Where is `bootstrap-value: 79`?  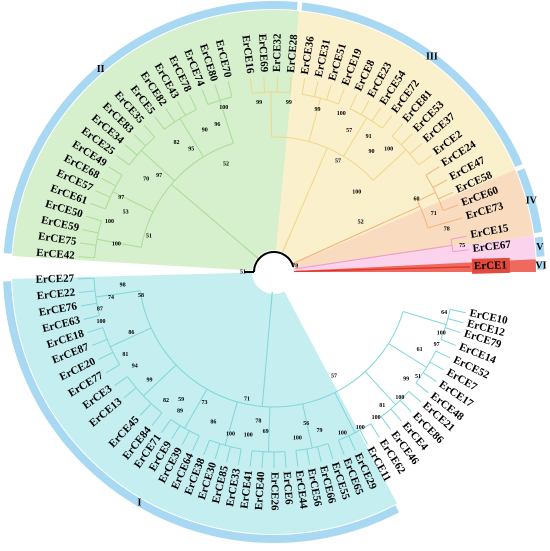
bootstrap-value: 79 is located at coordinates (319, 431).